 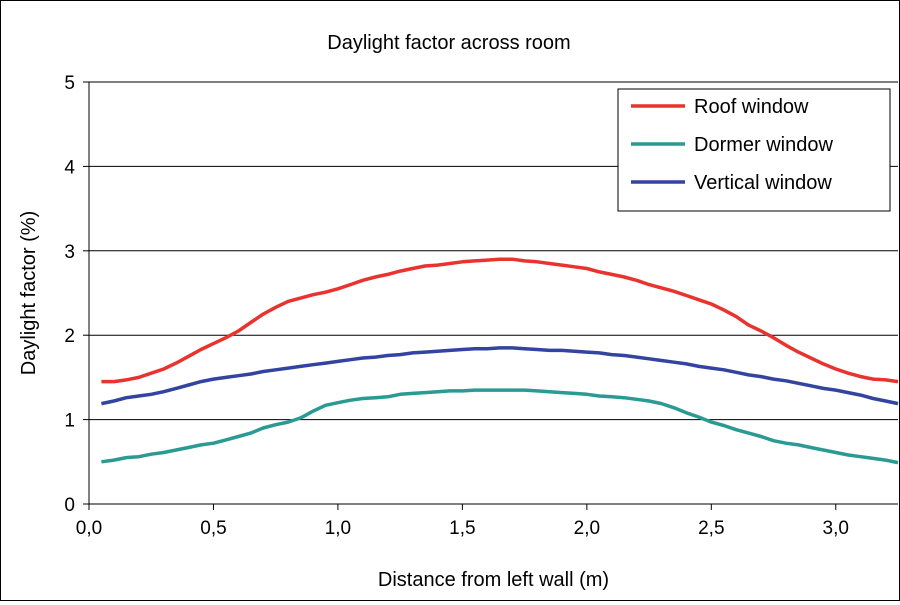 I want to click on y-tick-label: 3, so click(x=69, y=252).